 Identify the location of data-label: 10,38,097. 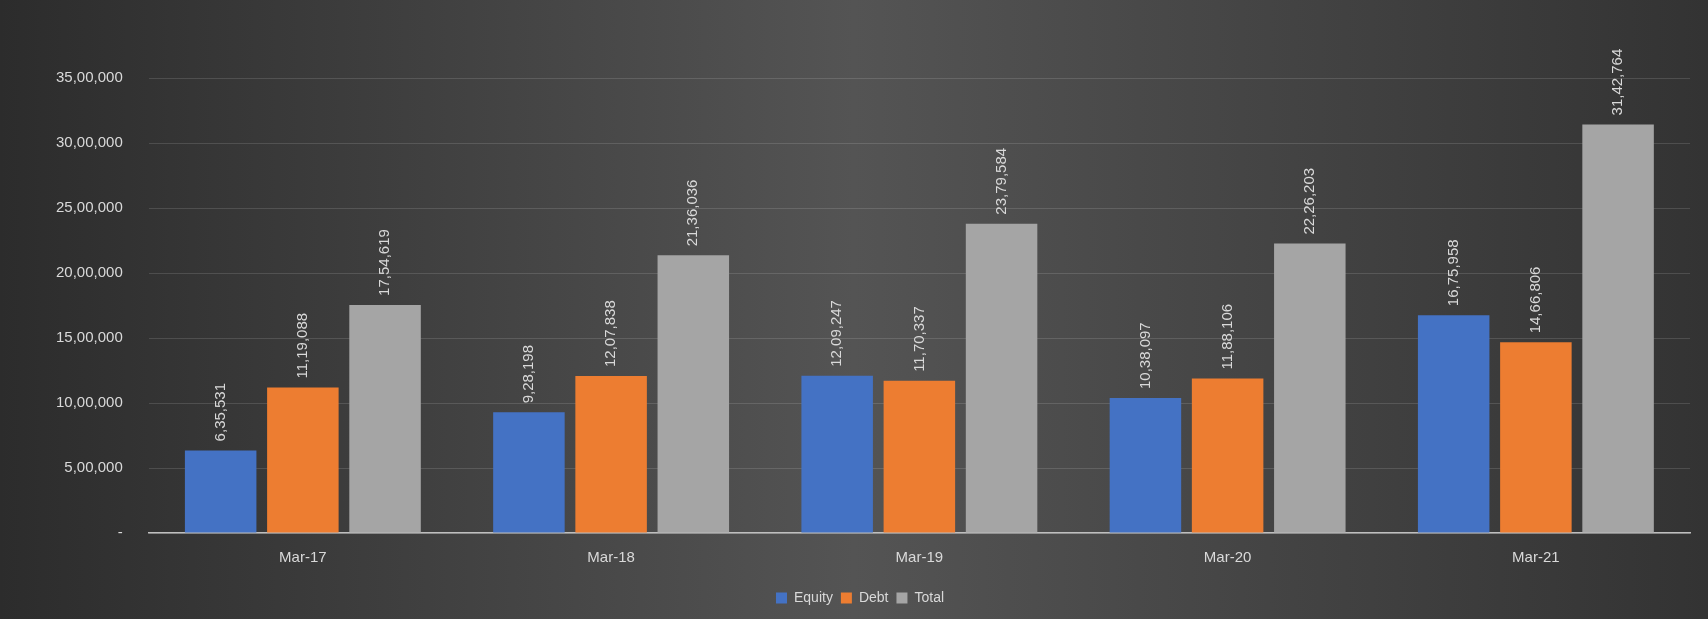
(1144, 356).